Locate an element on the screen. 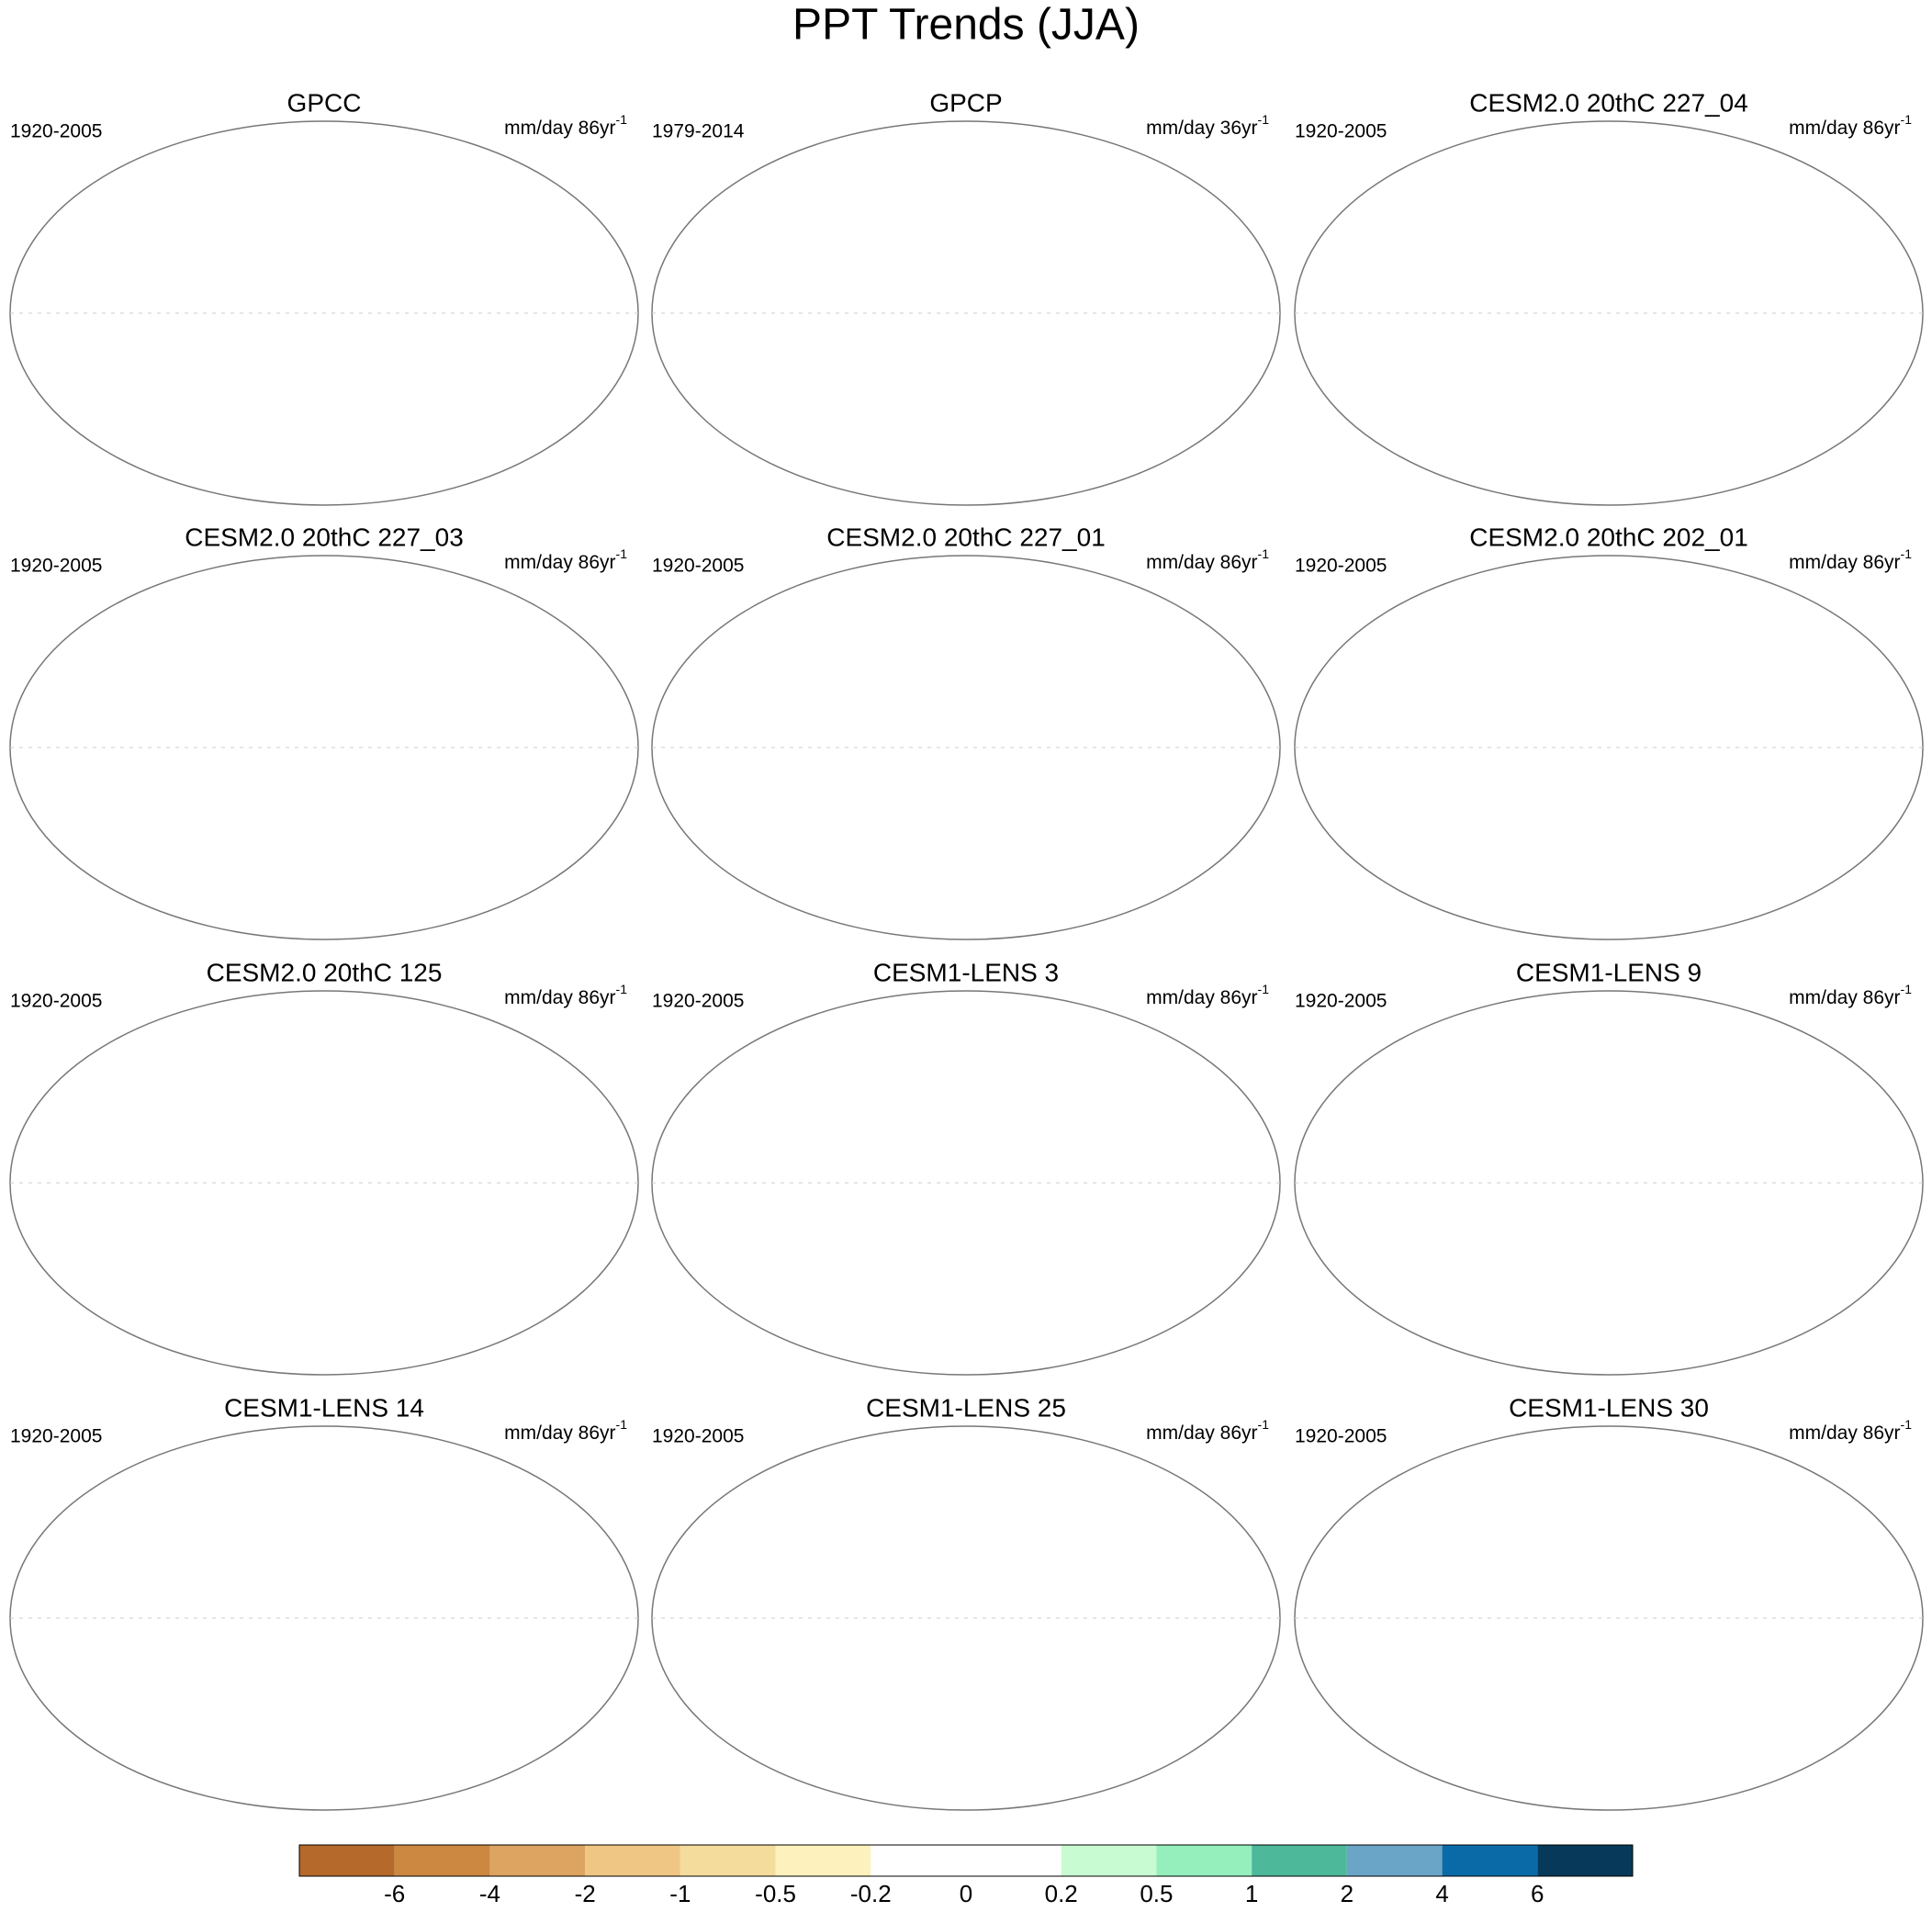 The height and width of the screenshot is (1912, 1932). units-label: mm/day 36yr-1 is located at coordinates (1207, 125).